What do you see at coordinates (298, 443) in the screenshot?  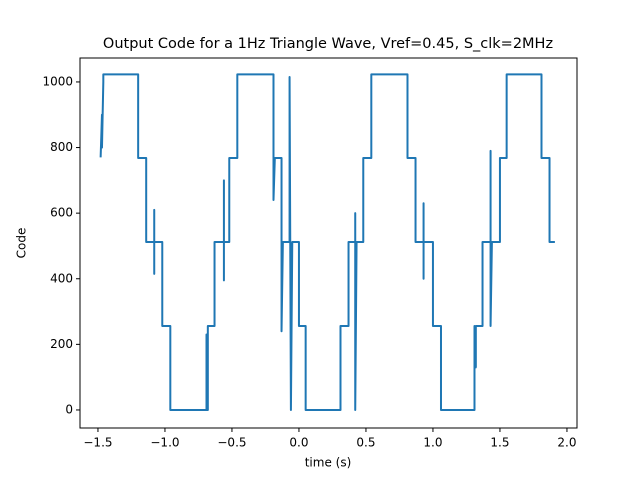 I see `x-tick-label: 0.0` at bounding box center [298, 443].